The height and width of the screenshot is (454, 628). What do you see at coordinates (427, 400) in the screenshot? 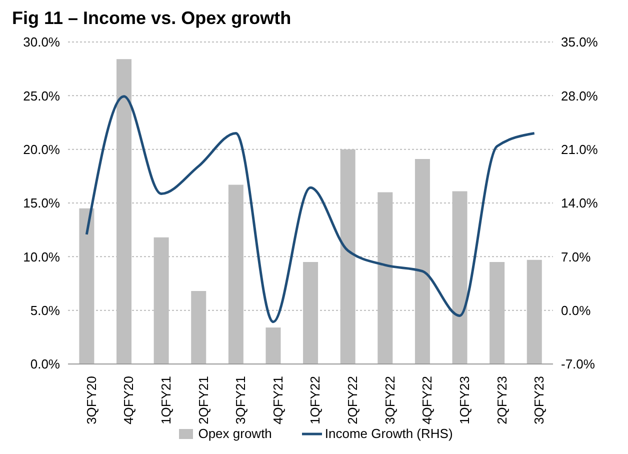
I see `x-tick-label: 4QFY22` at bounding box center [427, 400].